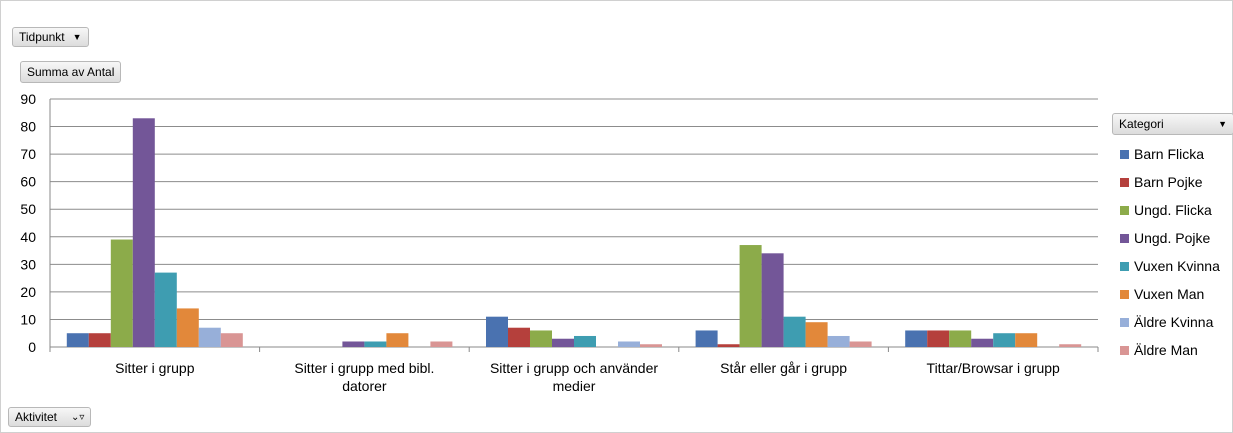 The width and height of the screenshot is (1233, 433). Describe the element at coordinates (994, 368) in the screenshot. I see `x-category-label: Tittar/Browsar i grupp` at that location.